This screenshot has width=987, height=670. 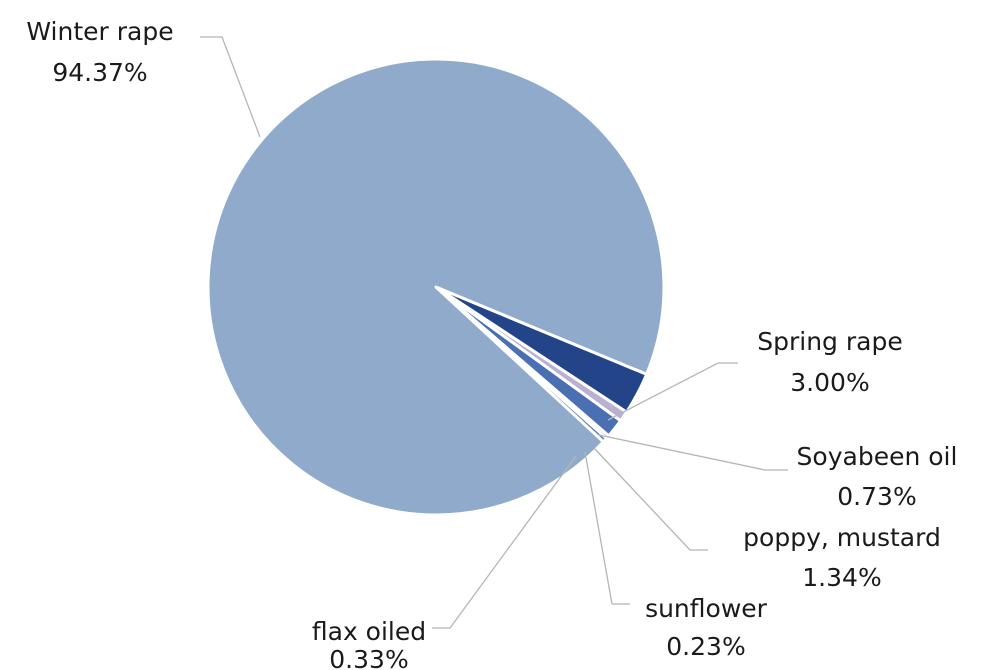 I want to click on slice-name-label: flax oiled, so click(x=369, y=631).